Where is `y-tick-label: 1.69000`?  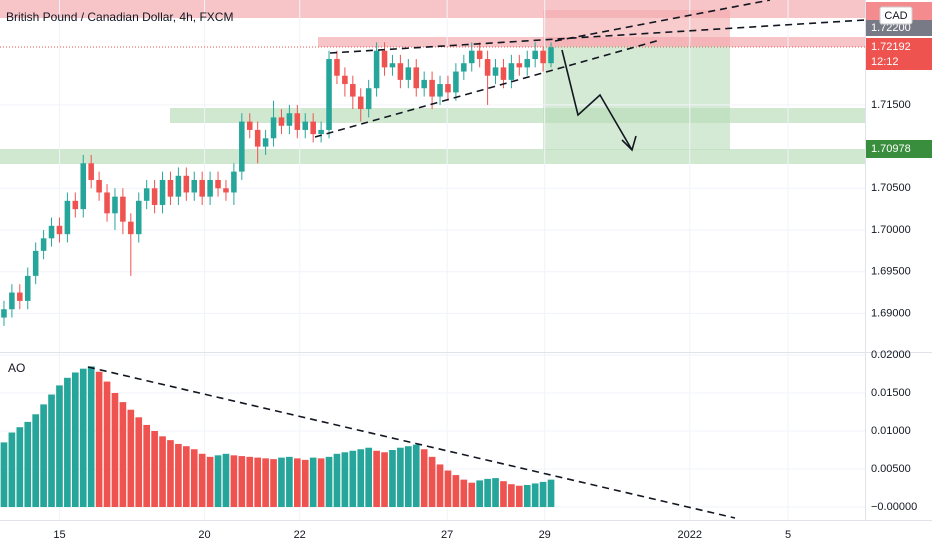 y-tick-label: 1.69000 is located at coordinates (891, 313).